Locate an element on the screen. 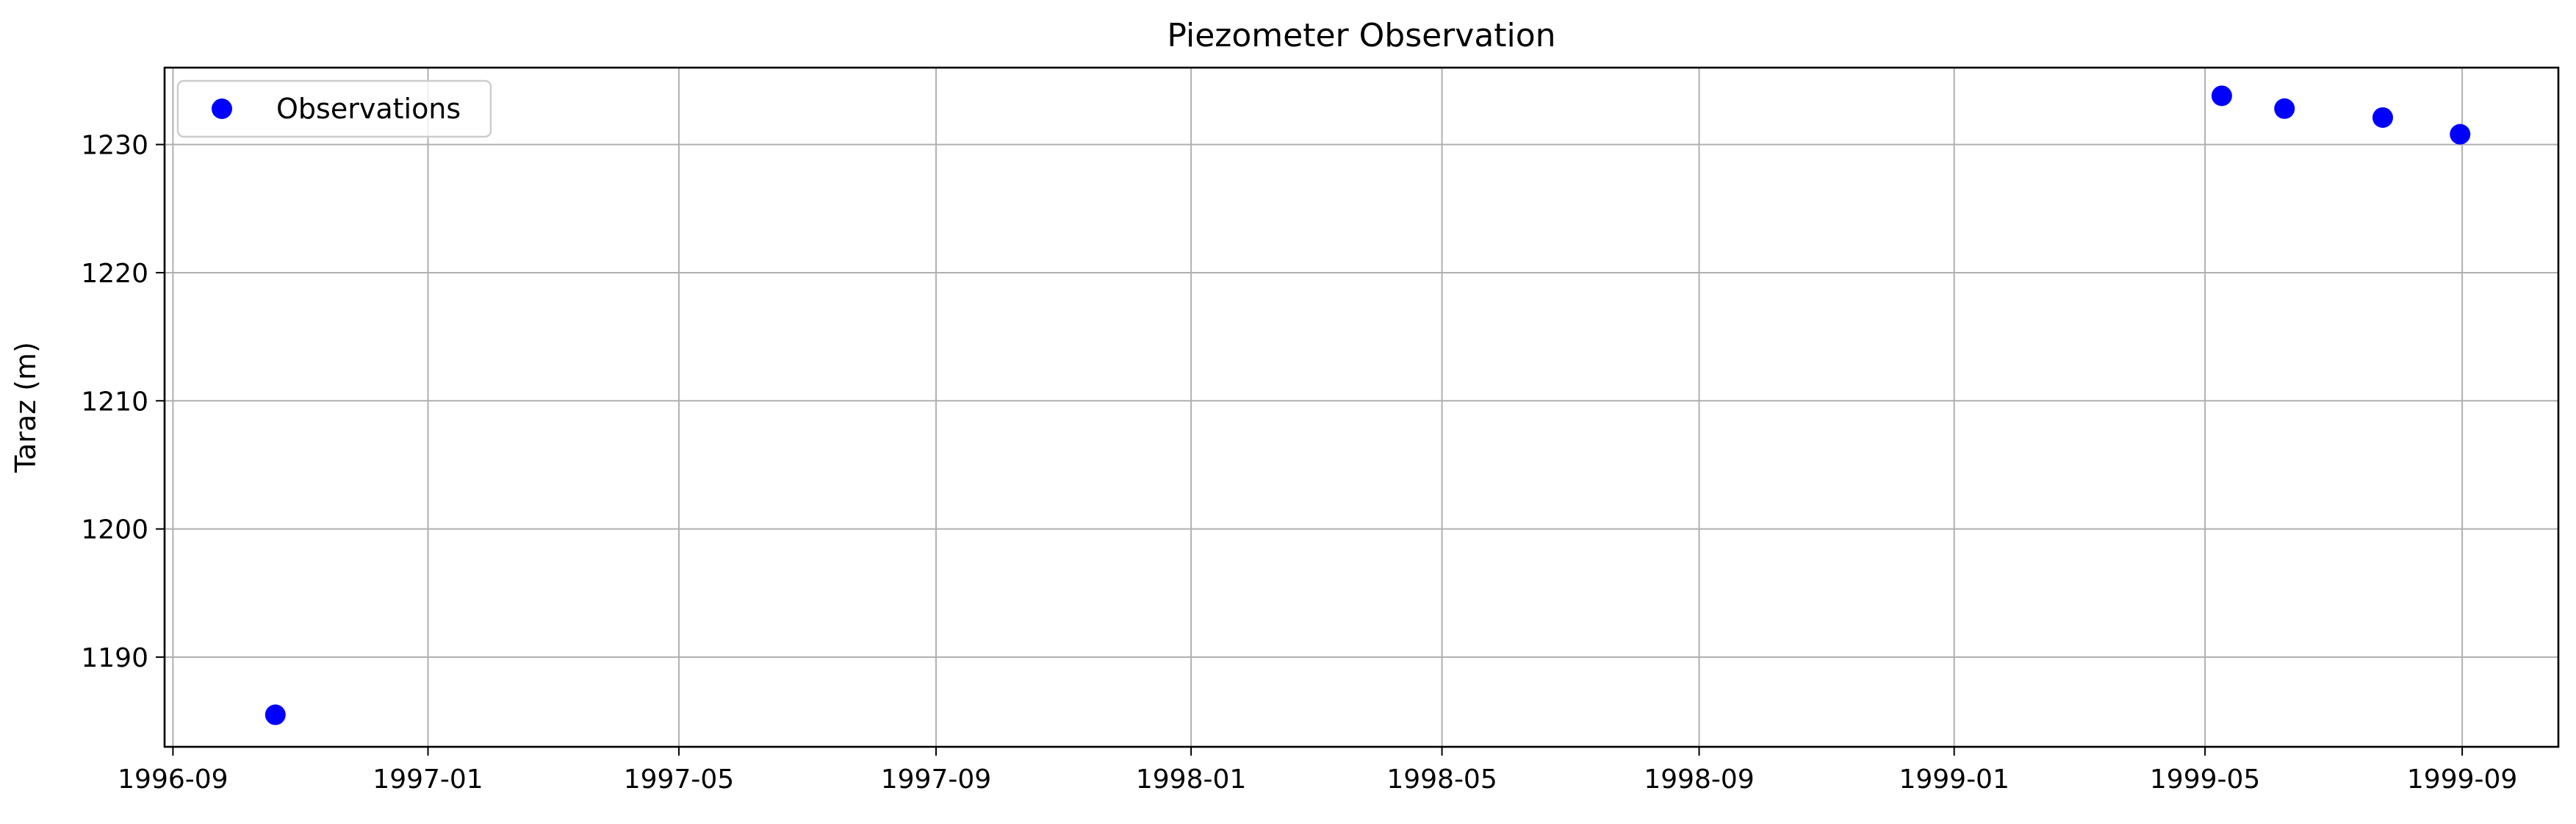 The height and width of the screenshot is (824, 2576). y-tick-label: 1200 is located at coordinates (114, 530).